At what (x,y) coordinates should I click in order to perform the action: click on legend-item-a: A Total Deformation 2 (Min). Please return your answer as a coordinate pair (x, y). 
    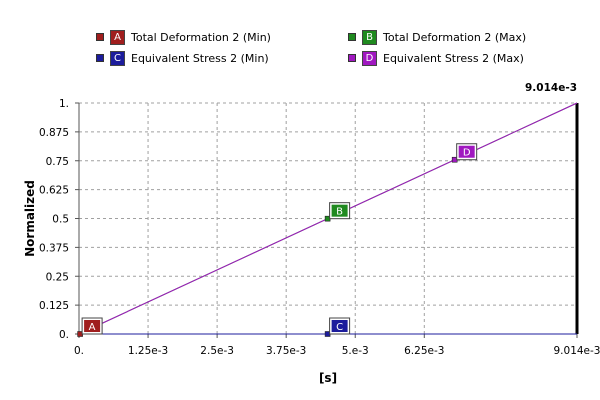
    Looking at the image, I should click on (183, 37).